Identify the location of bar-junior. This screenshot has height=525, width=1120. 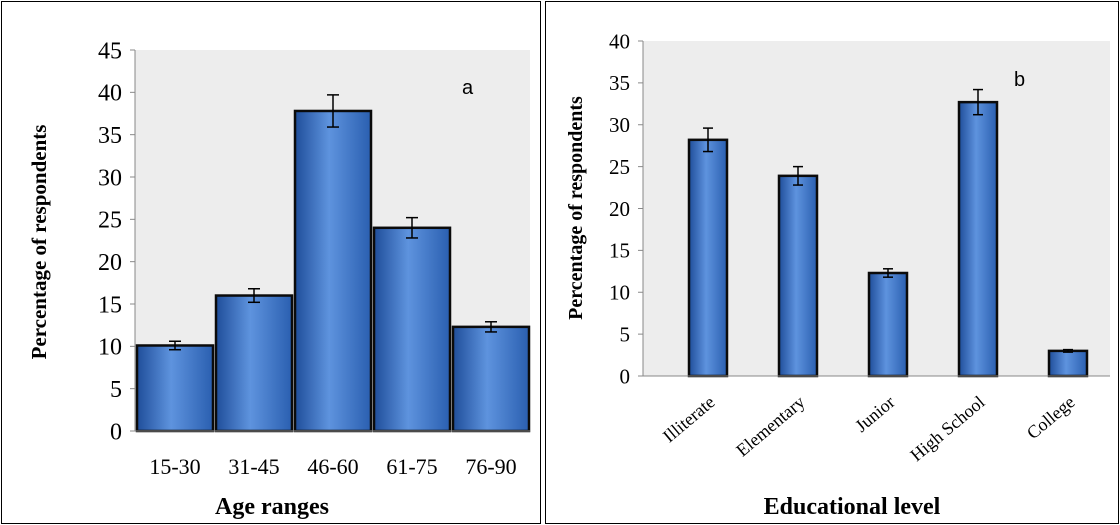
(888, 324).